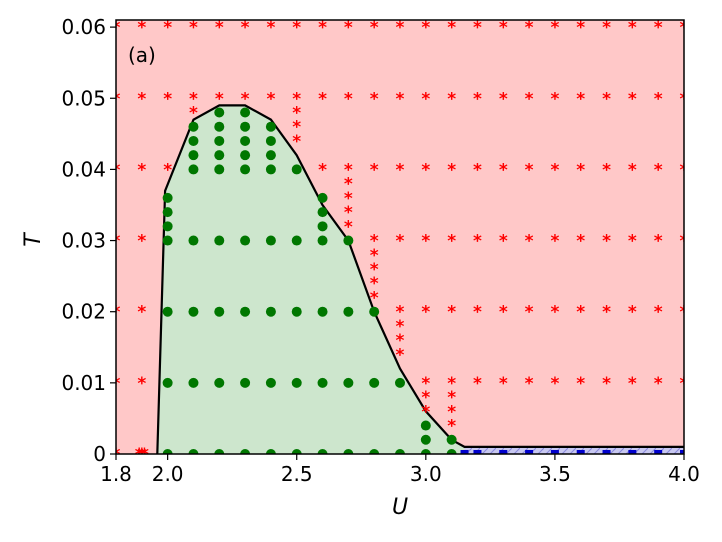 The width and height of the screenshot is (722, 542). Describe the element at coordinates (116, 474) in the screenshot. I see `x-tick-label: 1.8` at that location.